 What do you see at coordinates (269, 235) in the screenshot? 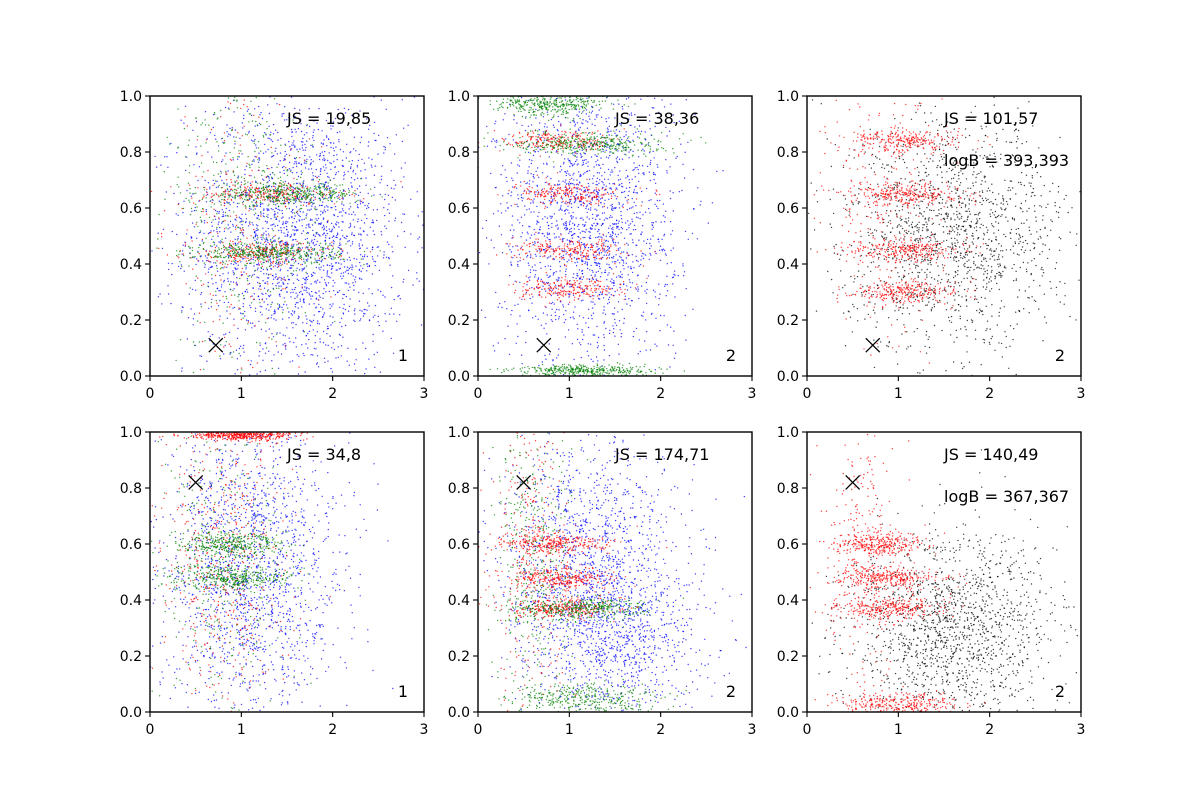
I see `series-green` at bounding box center [269, 235].